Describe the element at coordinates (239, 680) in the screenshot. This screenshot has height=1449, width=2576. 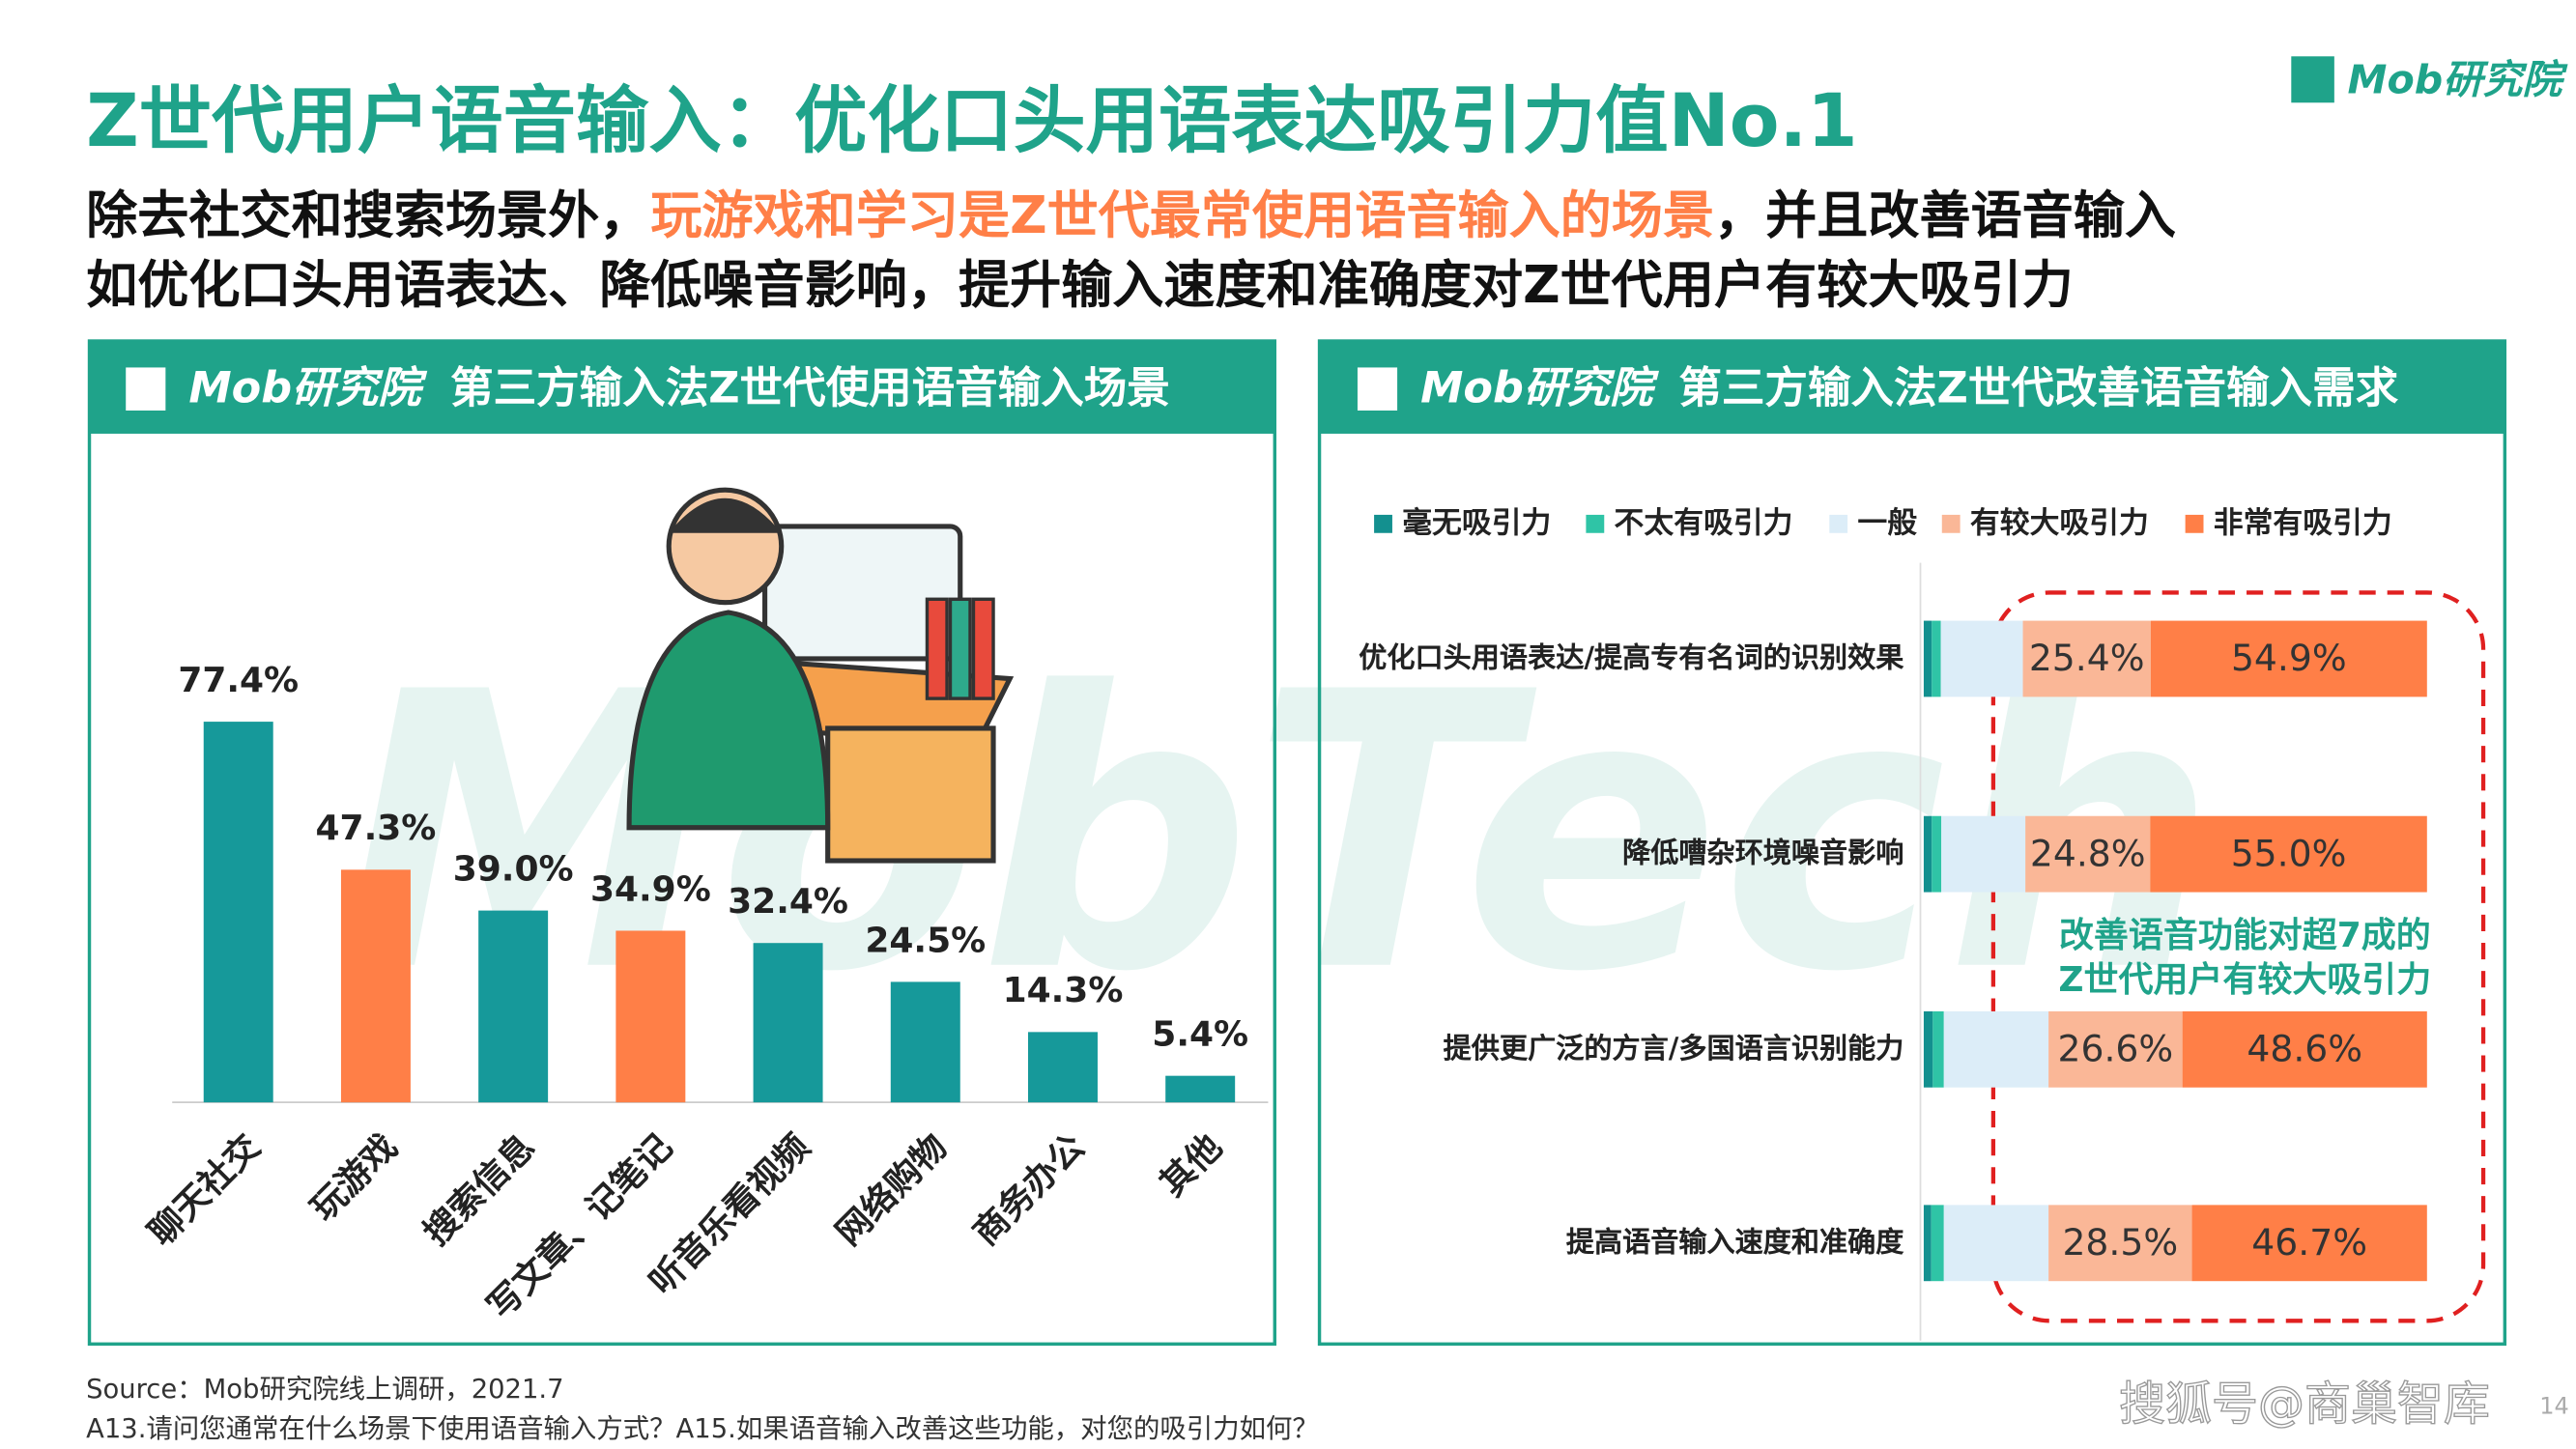
I see `data-label: 77.4%` at that location.